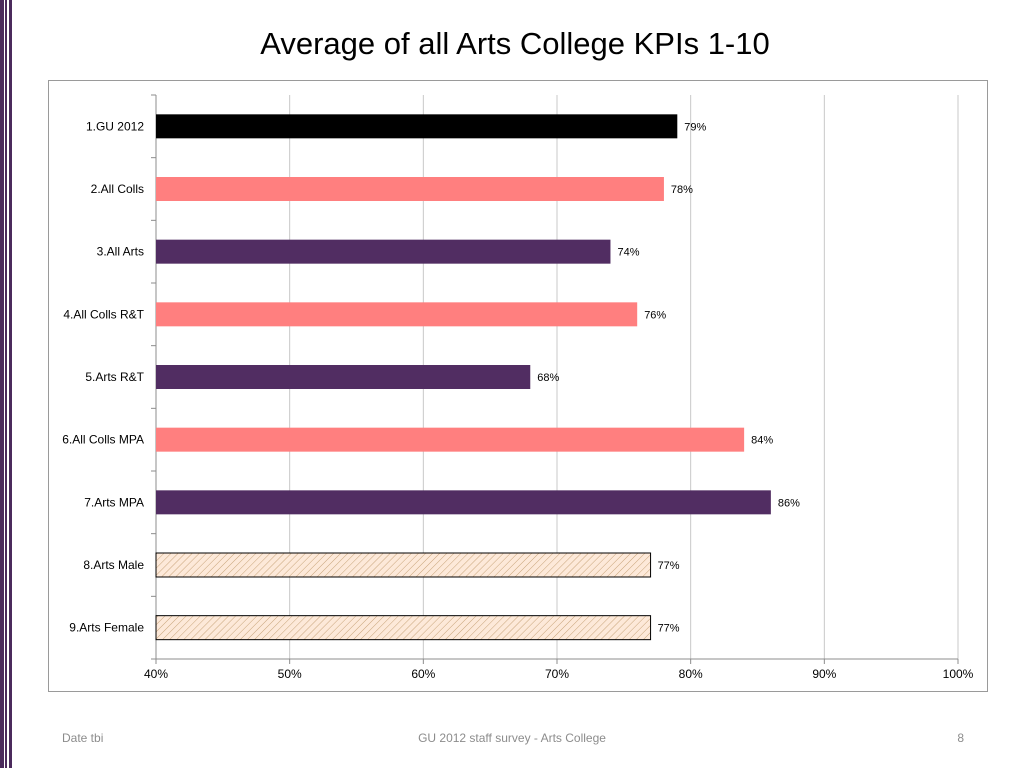 This screenshot has height=768, width=1024. What do you see at coordinates (117, 189) in the screenshot?
I see `category-label: 2.All Colls` at bounding box center [117, 189].